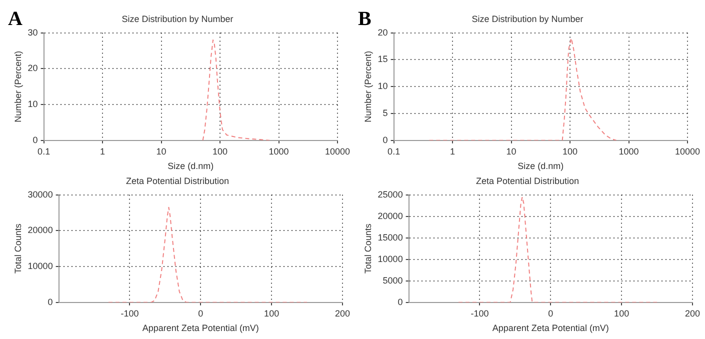 This screenshot has width=705, height=339. I want to click on text: A, so click(15, 19).